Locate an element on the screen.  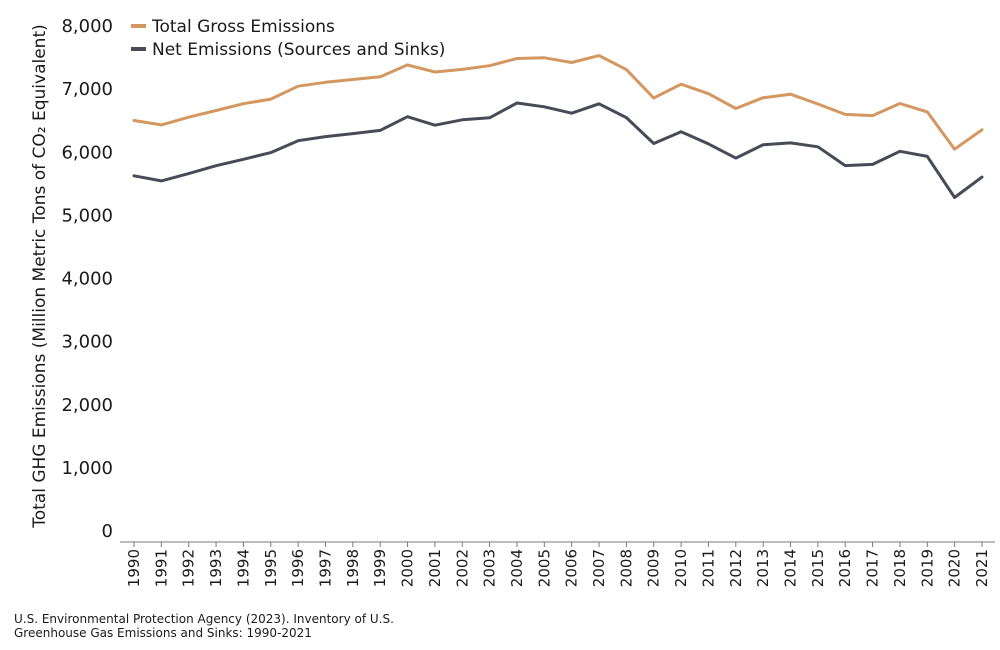
x-tick-label: 1995 is located at coordinates (271, 568).